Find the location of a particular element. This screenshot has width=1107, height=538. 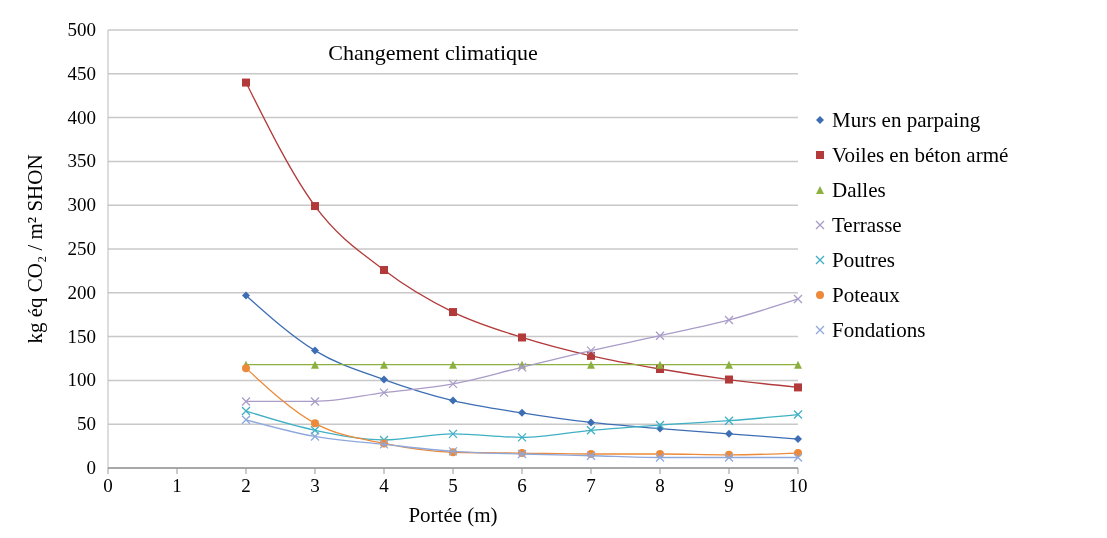

legend-label: Terrasse is located at coordinates (867, 225).